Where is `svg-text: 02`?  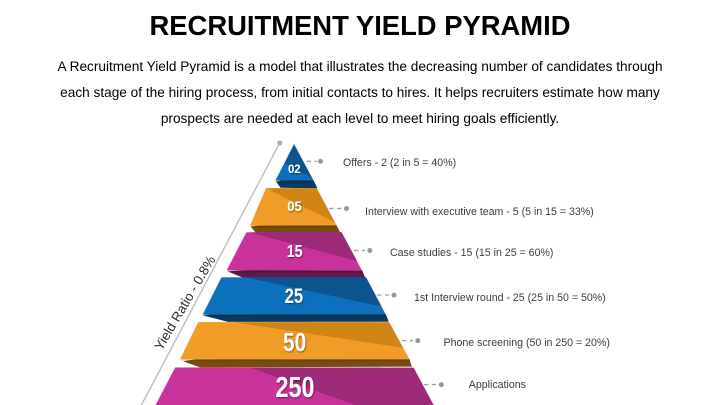 svg-text: 02 is located at coordinates (294, 169).